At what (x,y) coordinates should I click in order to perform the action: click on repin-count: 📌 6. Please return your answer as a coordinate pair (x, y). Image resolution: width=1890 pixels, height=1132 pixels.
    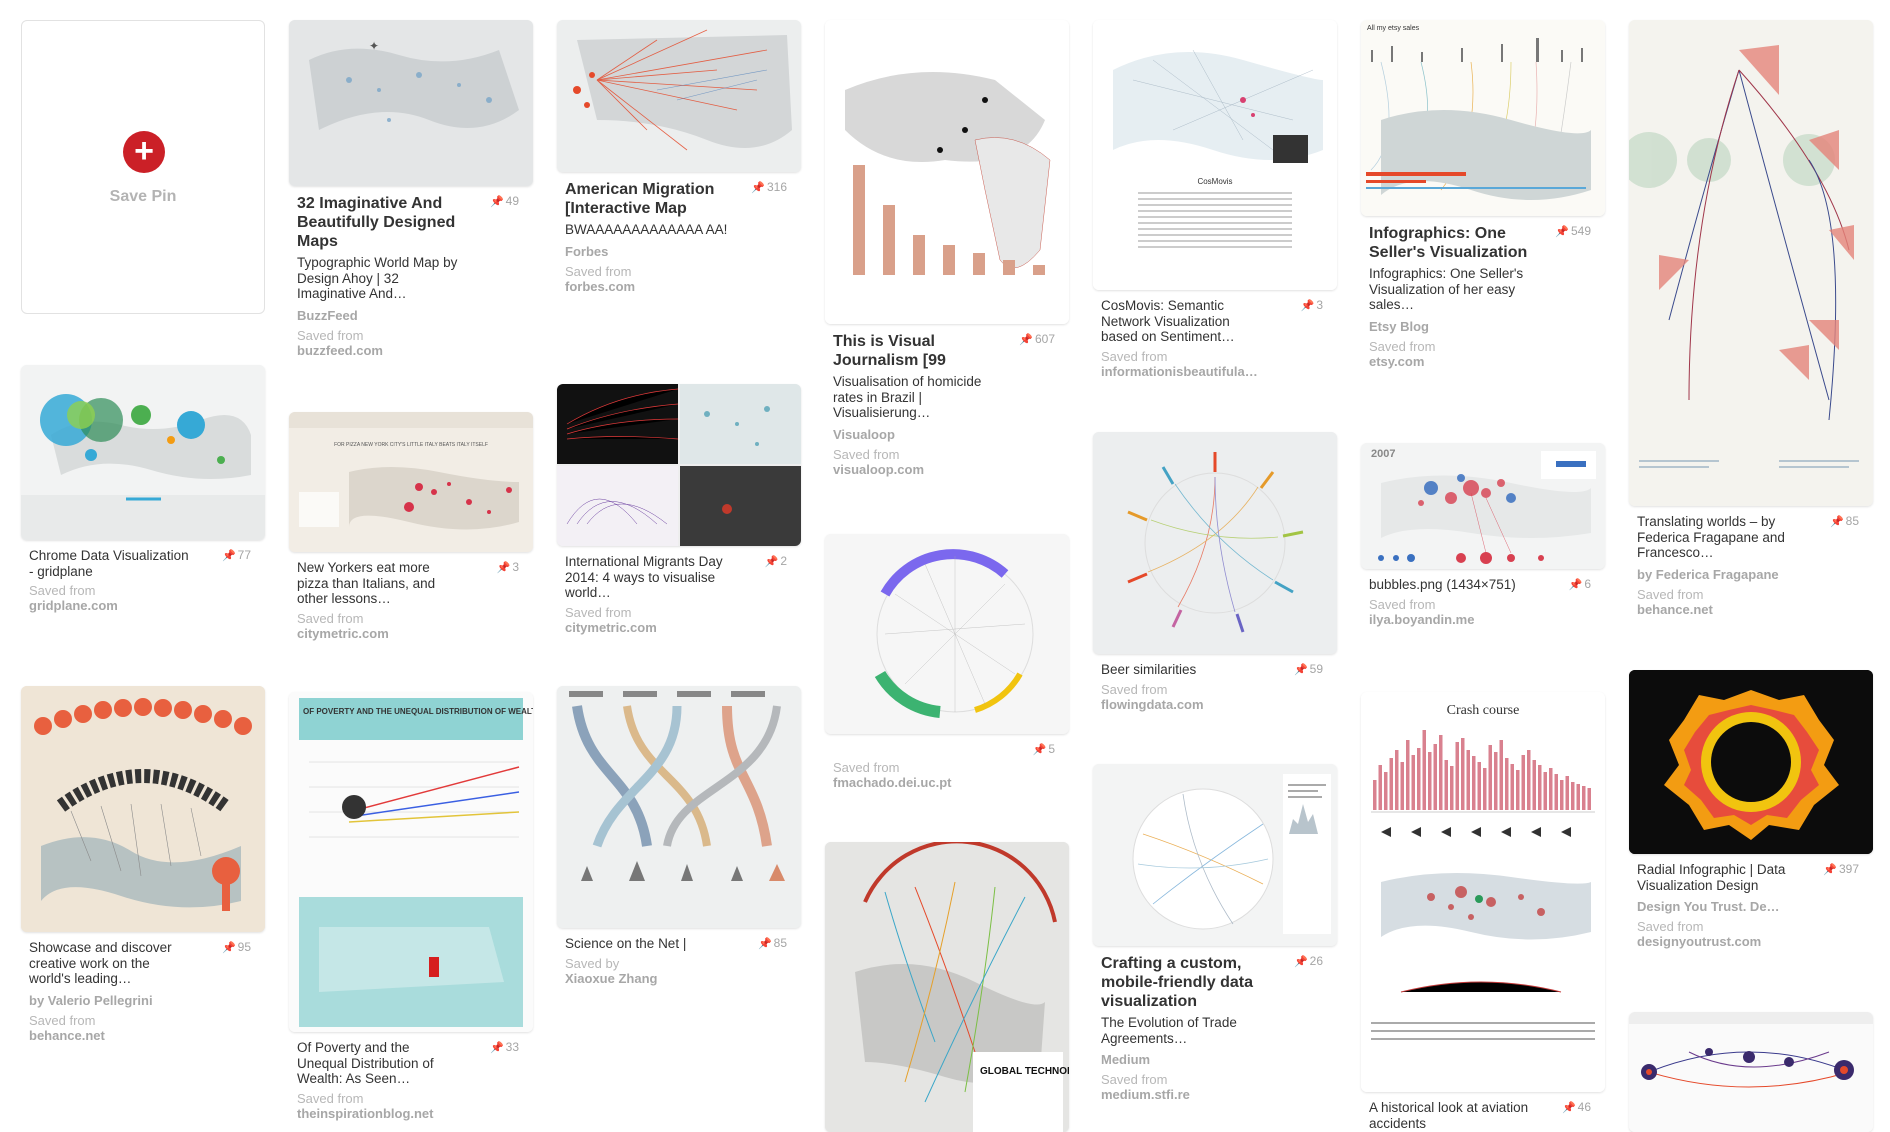
    Looking at the image, I should click on (1579, 584).